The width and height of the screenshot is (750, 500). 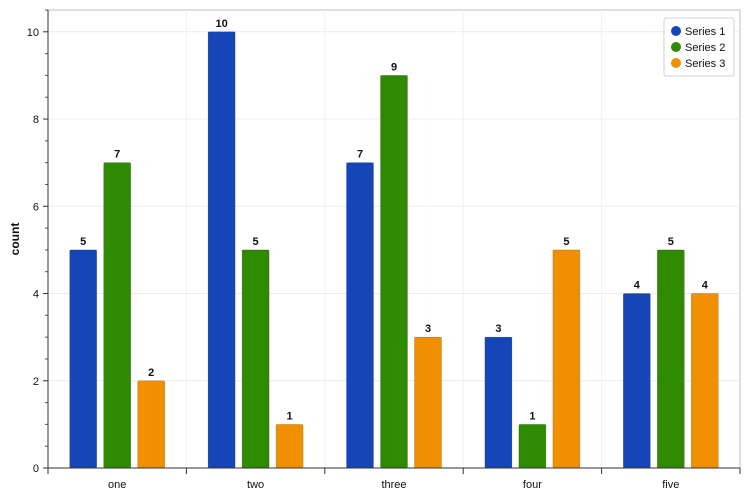 I want to click on x-tick-label: one, so click(x=117, y=485).